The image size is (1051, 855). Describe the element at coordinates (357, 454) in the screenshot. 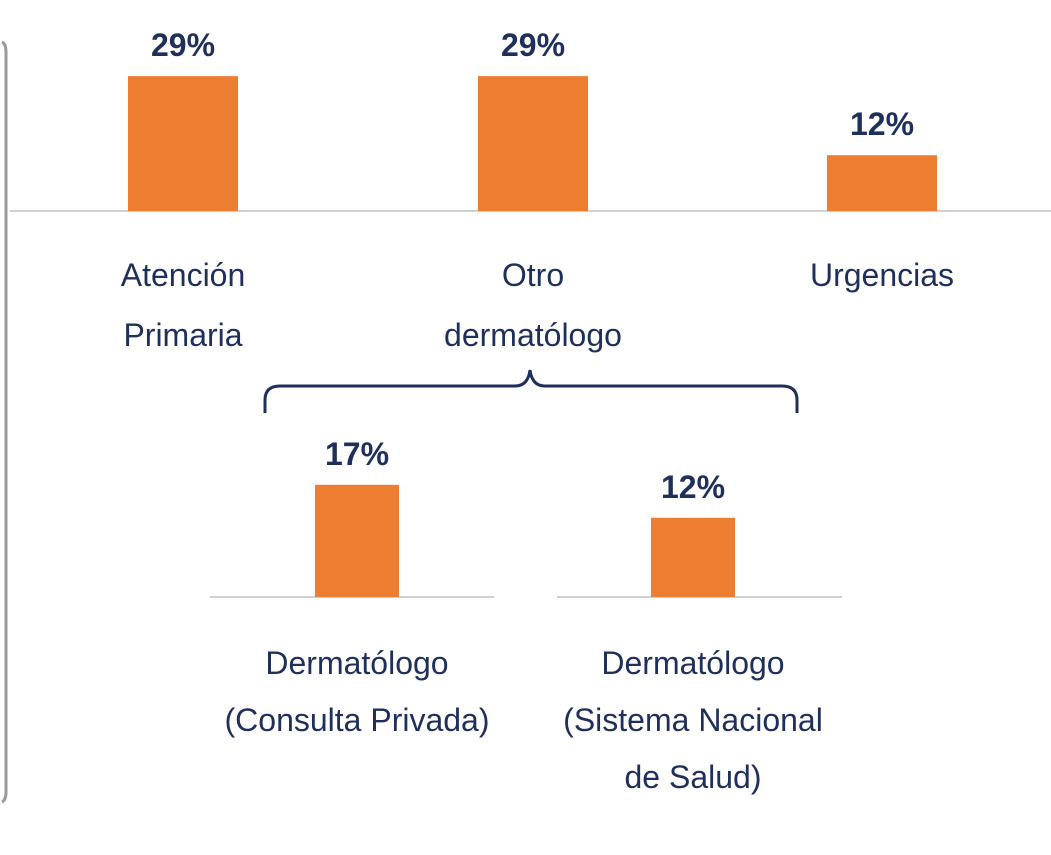

I see `value-label: 17%` at that location.